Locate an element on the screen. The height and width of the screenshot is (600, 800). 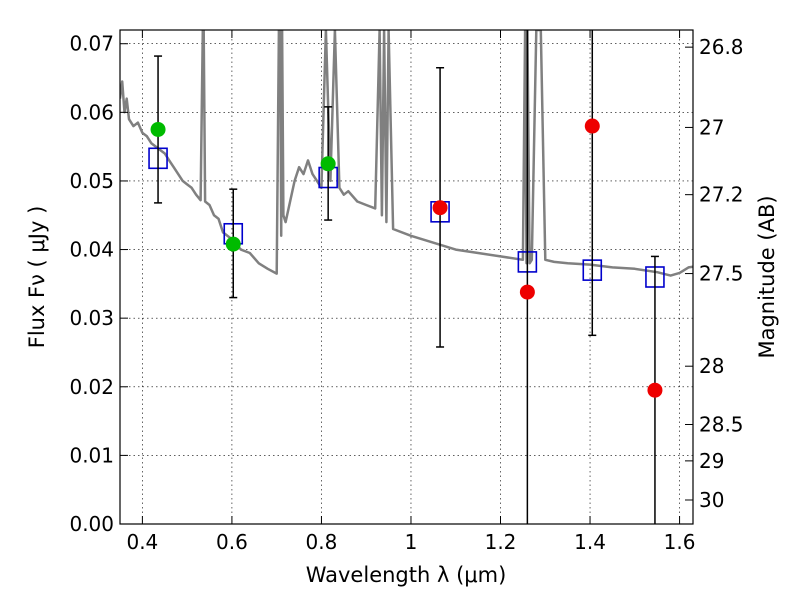
right-tick-label: 27.2 is located at coordinates (721, 195).